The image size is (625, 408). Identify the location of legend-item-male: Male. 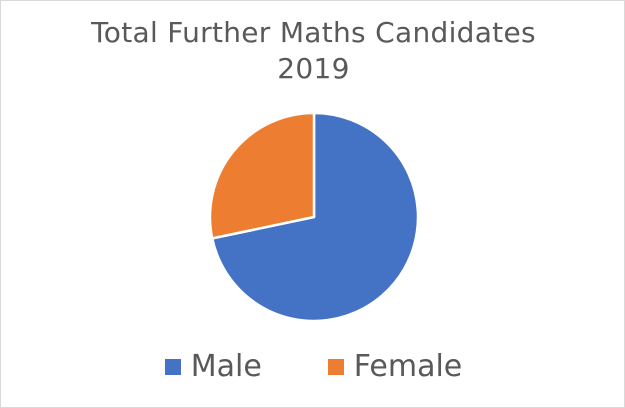
(213, 366).